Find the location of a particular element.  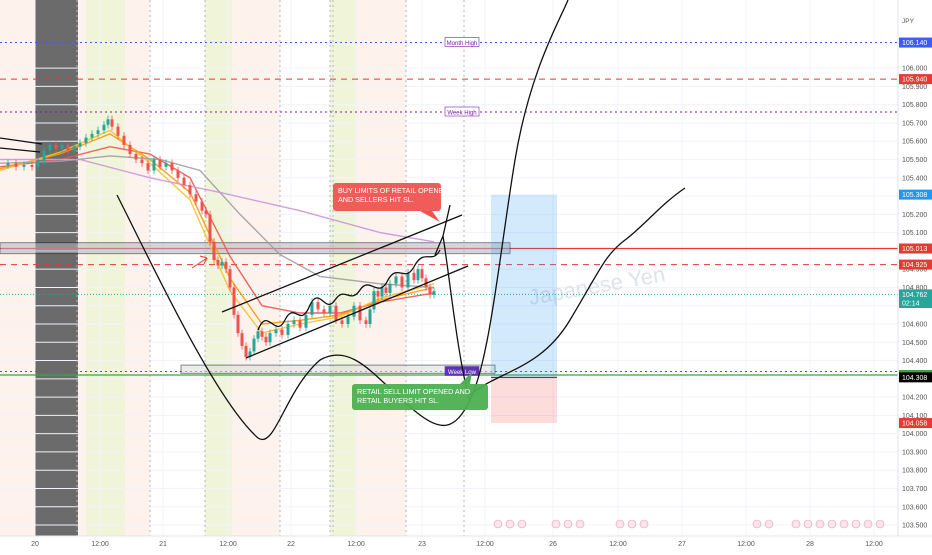

price-label-text: 02:14 is located at coordinates (911, 303).